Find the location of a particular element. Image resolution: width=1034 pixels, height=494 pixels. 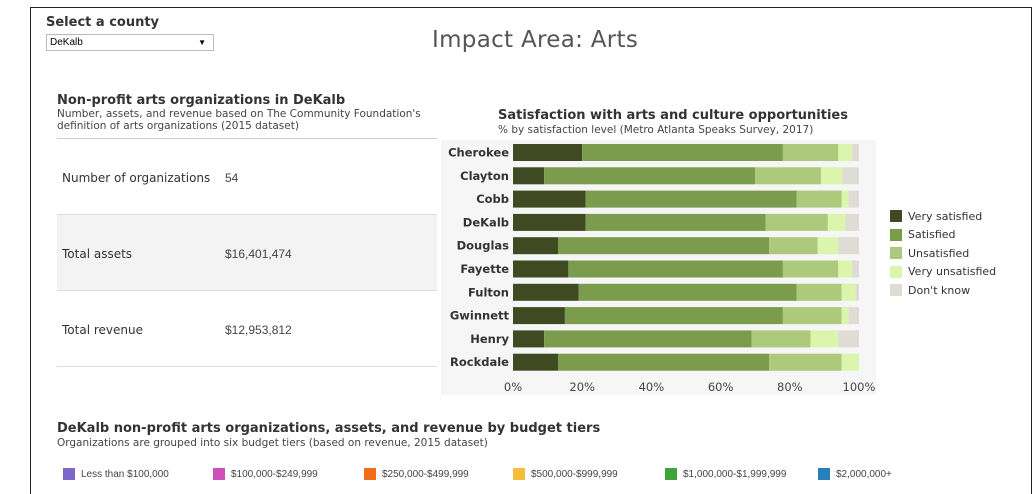

legend-item: Unsatisfied is located at coordinates (943, 253).